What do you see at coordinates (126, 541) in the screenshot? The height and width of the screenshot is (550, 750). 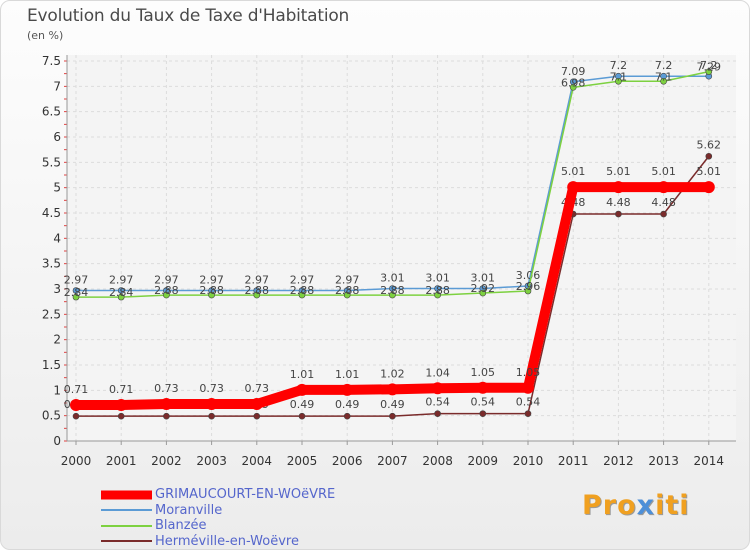 I see `legend-swatch-hermeville` at bounding box center [126, 541].